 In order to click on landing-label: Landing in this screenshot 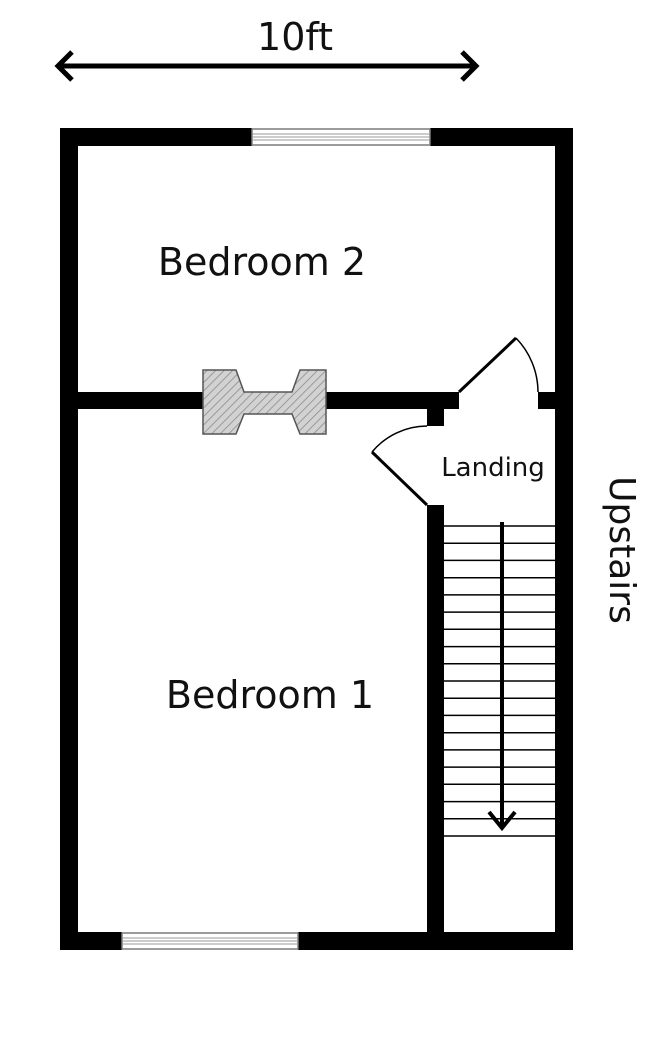, I will do `click(493, 468)`.